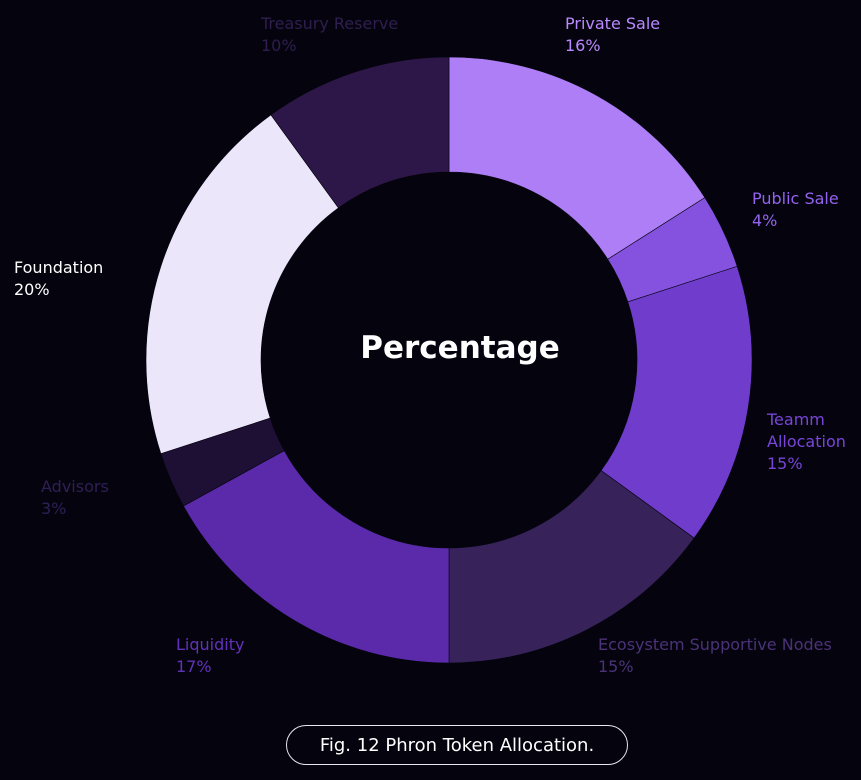 The width and height of the screenshot is (861, 780). What do you see at coordinates (32, 289) in the screenshot?
I see `pct-foundation: 20%` at bounding box center [32, 289].